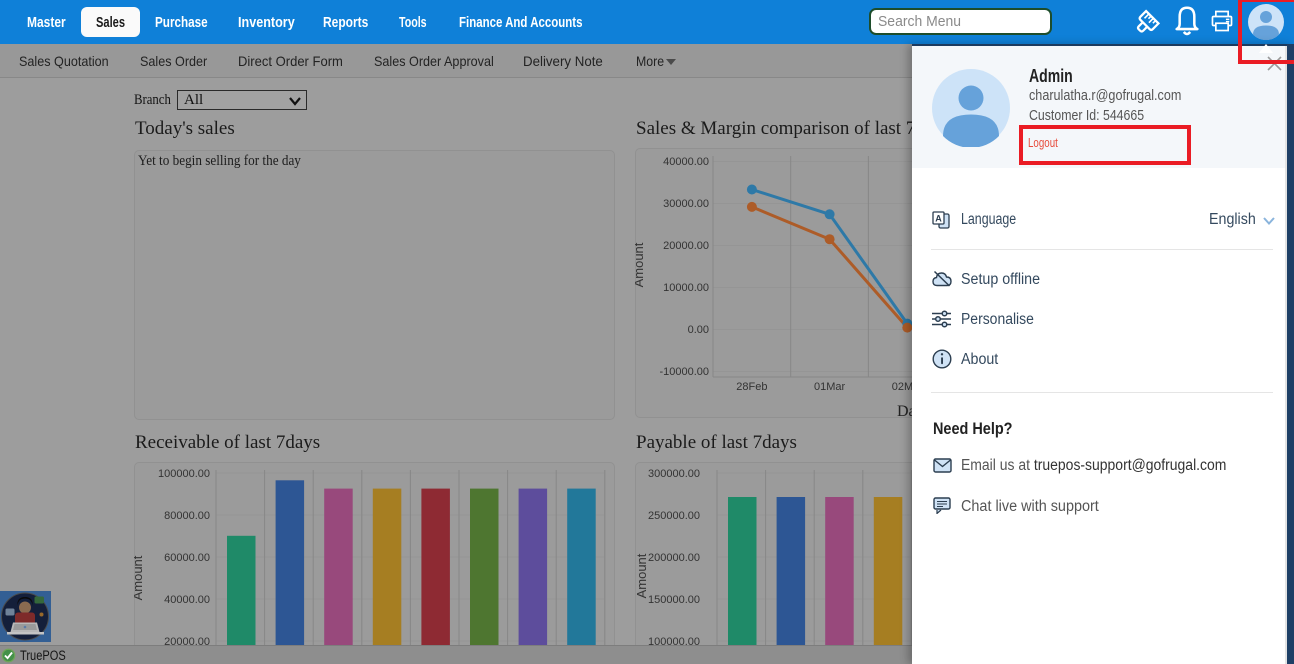  Describe the element at coordinates (751, 387) in the screenshot. I see `svg-text: 28Feb` at that location.